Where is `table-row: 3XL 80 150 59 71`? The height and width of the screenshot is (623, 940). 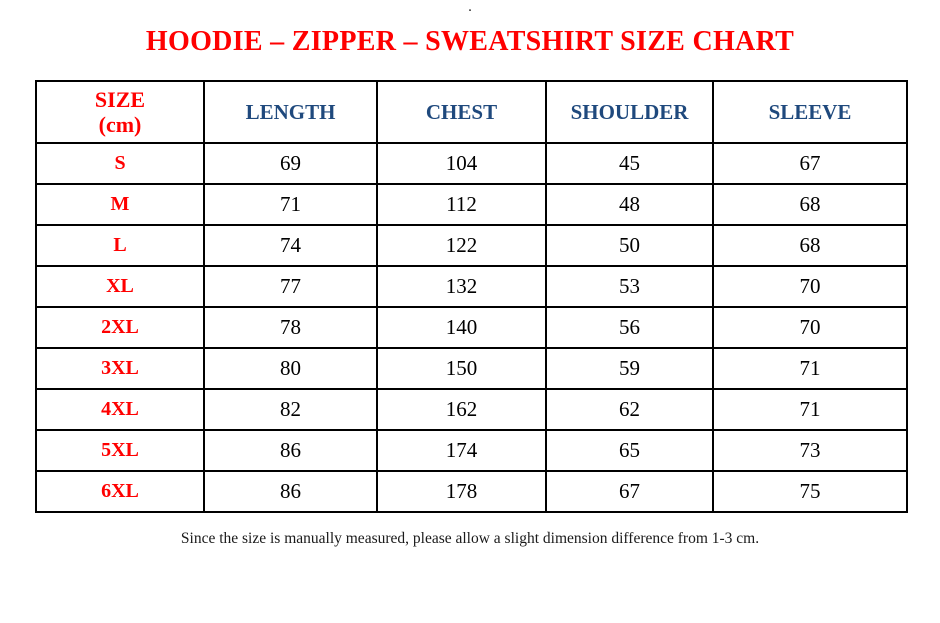
table-row: 3XL 80 150 59 71 is located at coordinates (471, 368).